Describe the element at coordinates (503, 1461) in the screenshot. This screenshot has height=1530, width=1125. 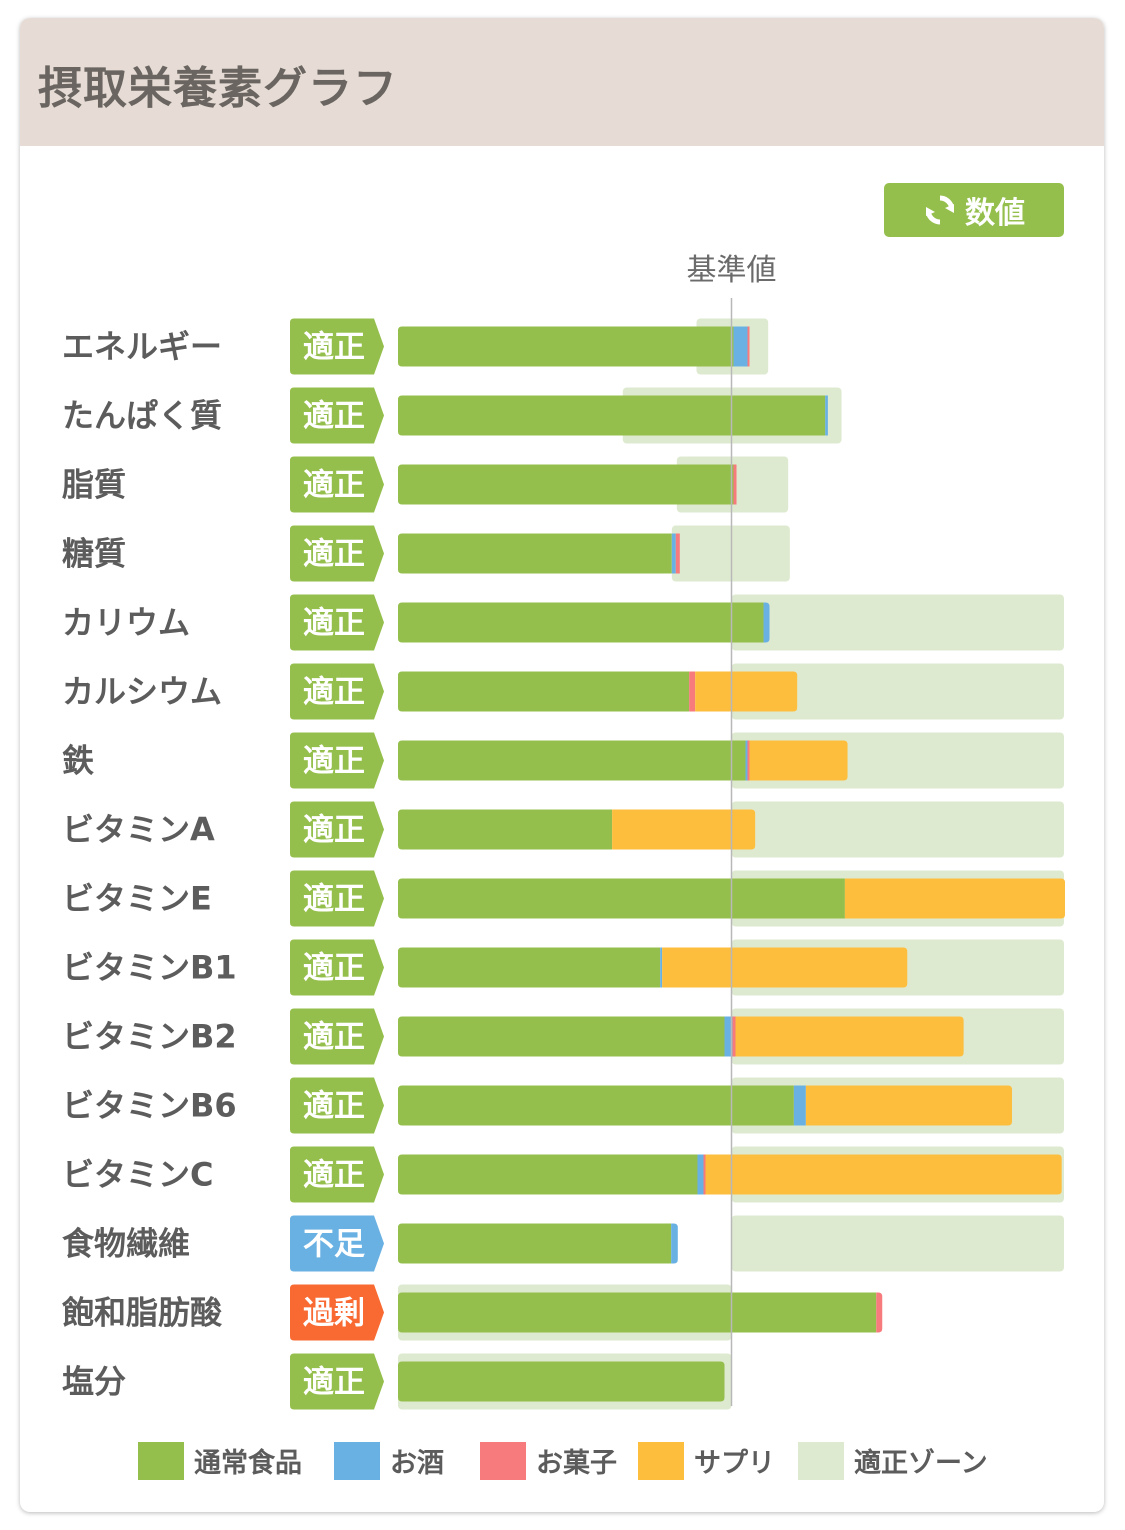
I see `legend-swatch-snack` at that location.